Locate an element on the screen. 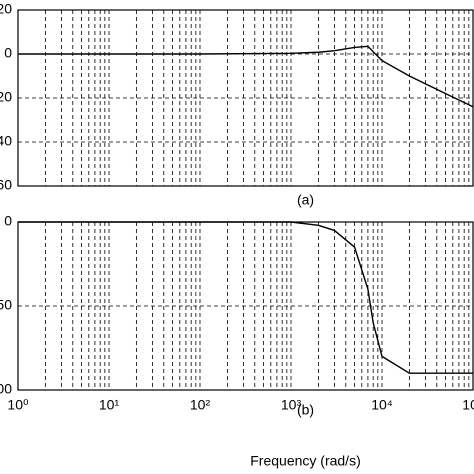  y-tick-label: -60 is located at coordinates (6, 185).